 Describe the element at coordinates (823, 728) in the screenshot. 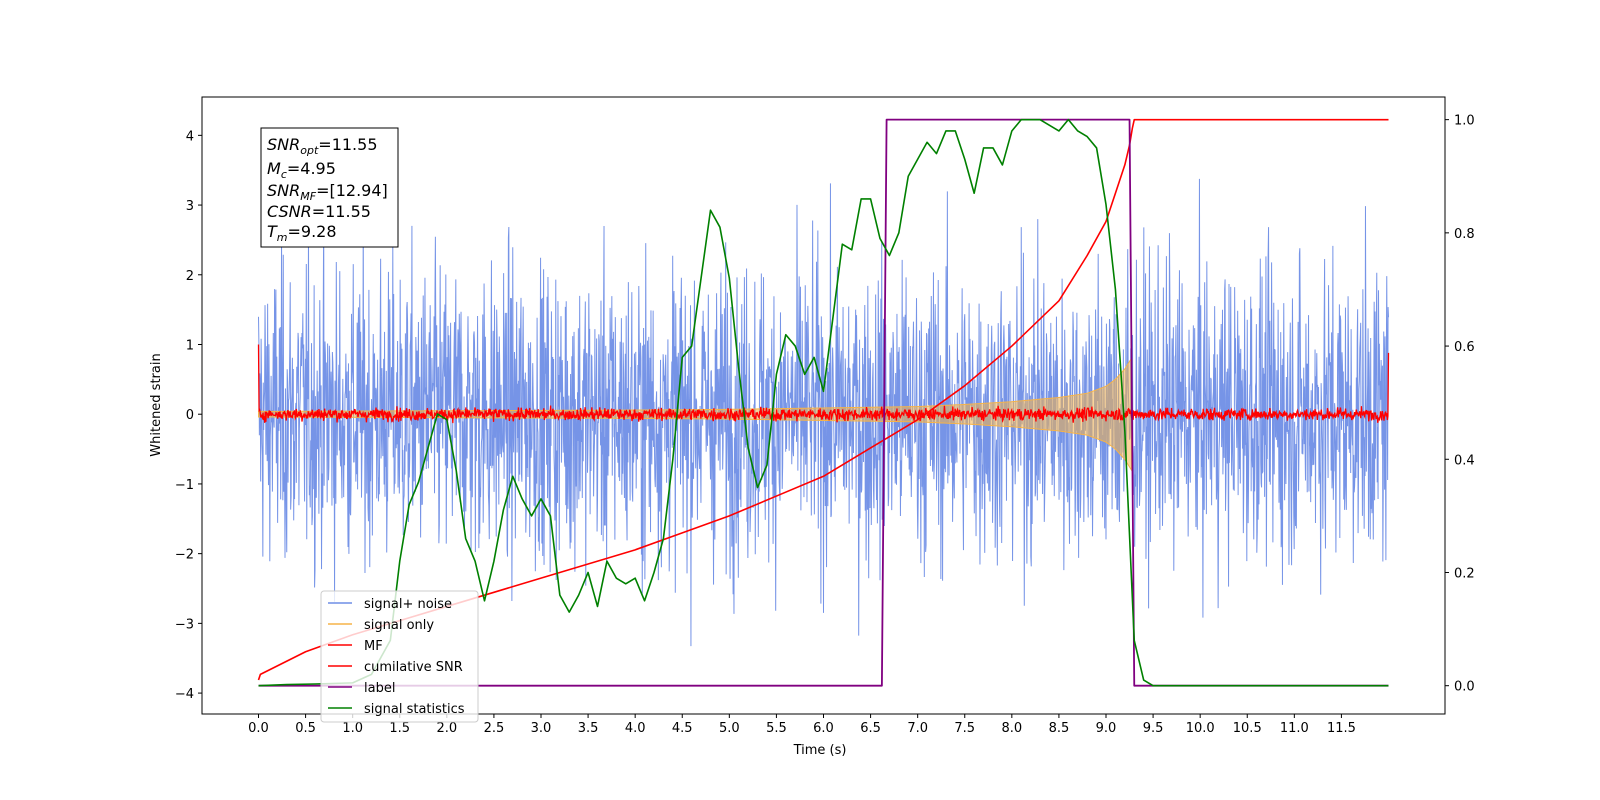

I see `x-tick-label: 6.0` at that location.